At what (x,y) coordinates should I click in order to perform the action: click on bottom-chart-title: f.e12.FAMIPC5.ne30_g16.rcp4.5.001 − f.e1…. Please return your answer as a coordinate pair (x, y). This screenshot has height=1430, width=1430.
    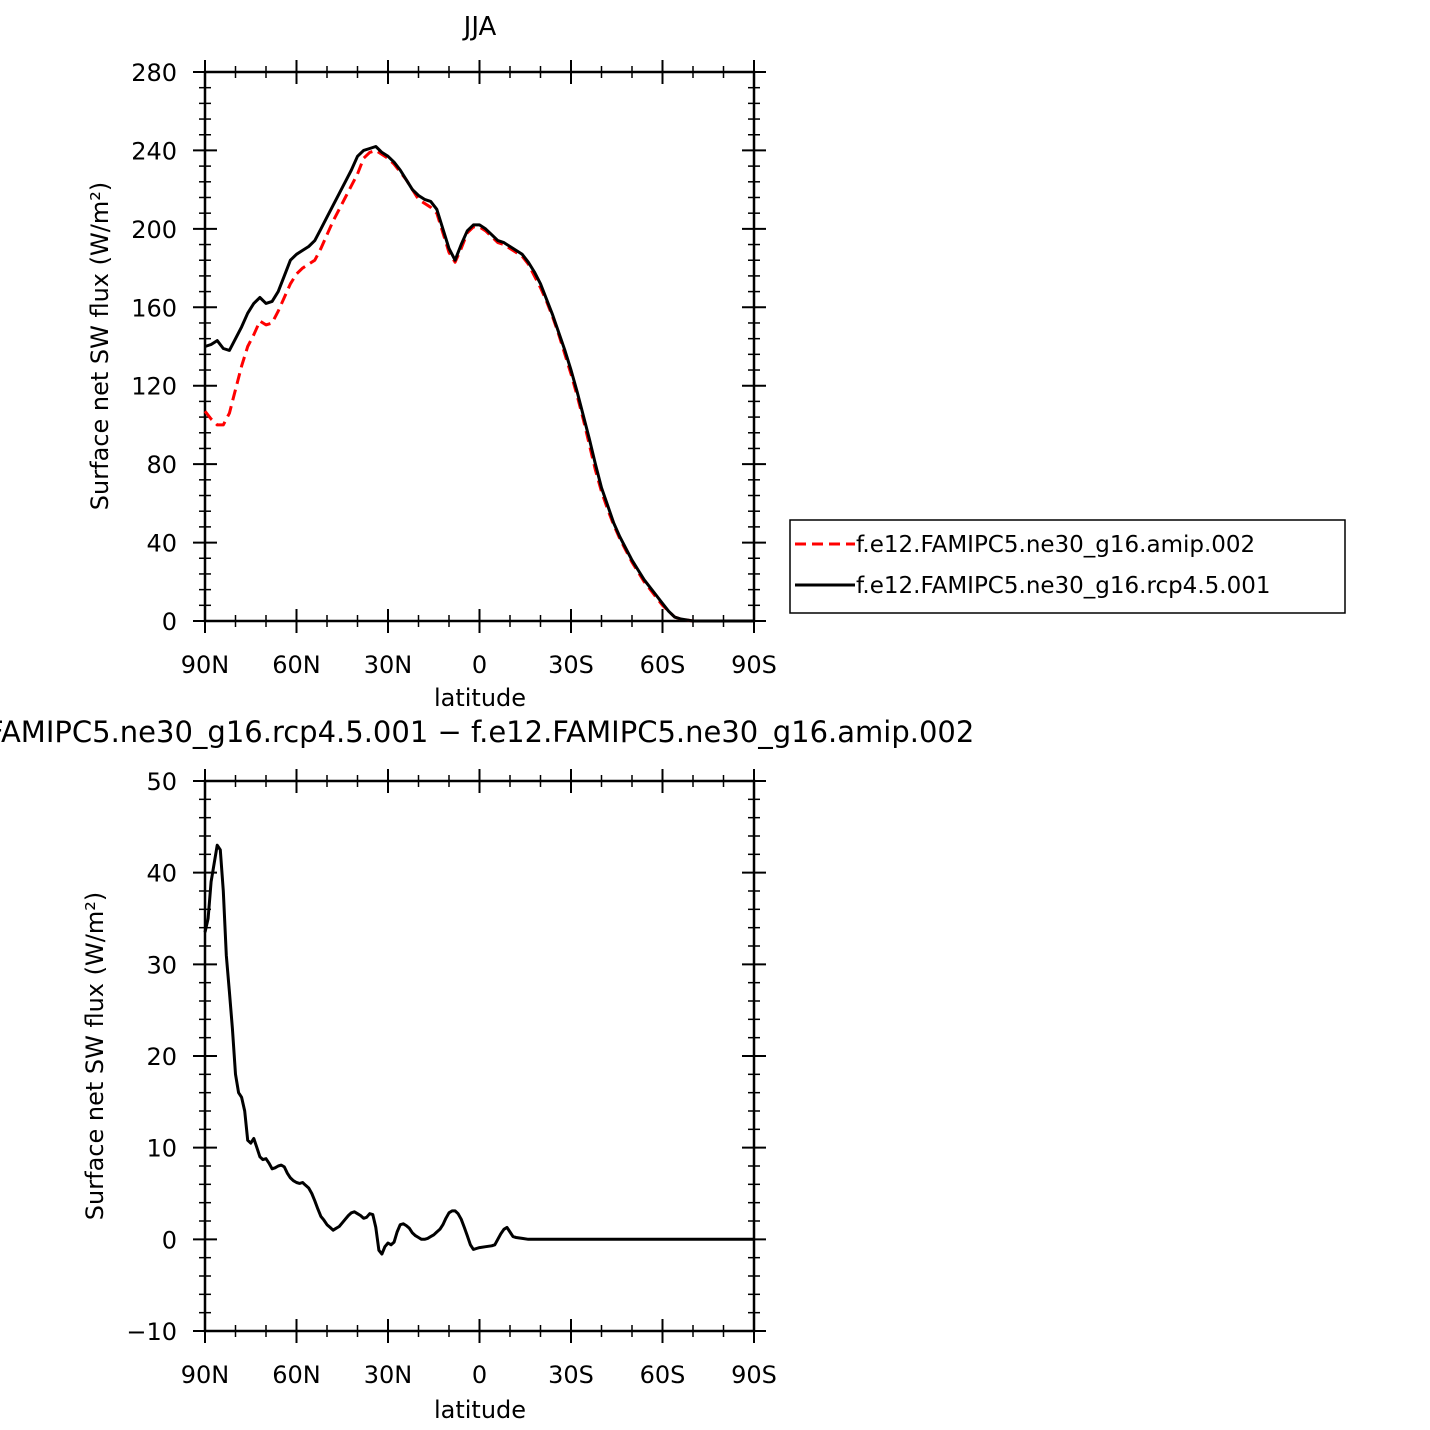
    Looking at the image, I should click on (487, 732).